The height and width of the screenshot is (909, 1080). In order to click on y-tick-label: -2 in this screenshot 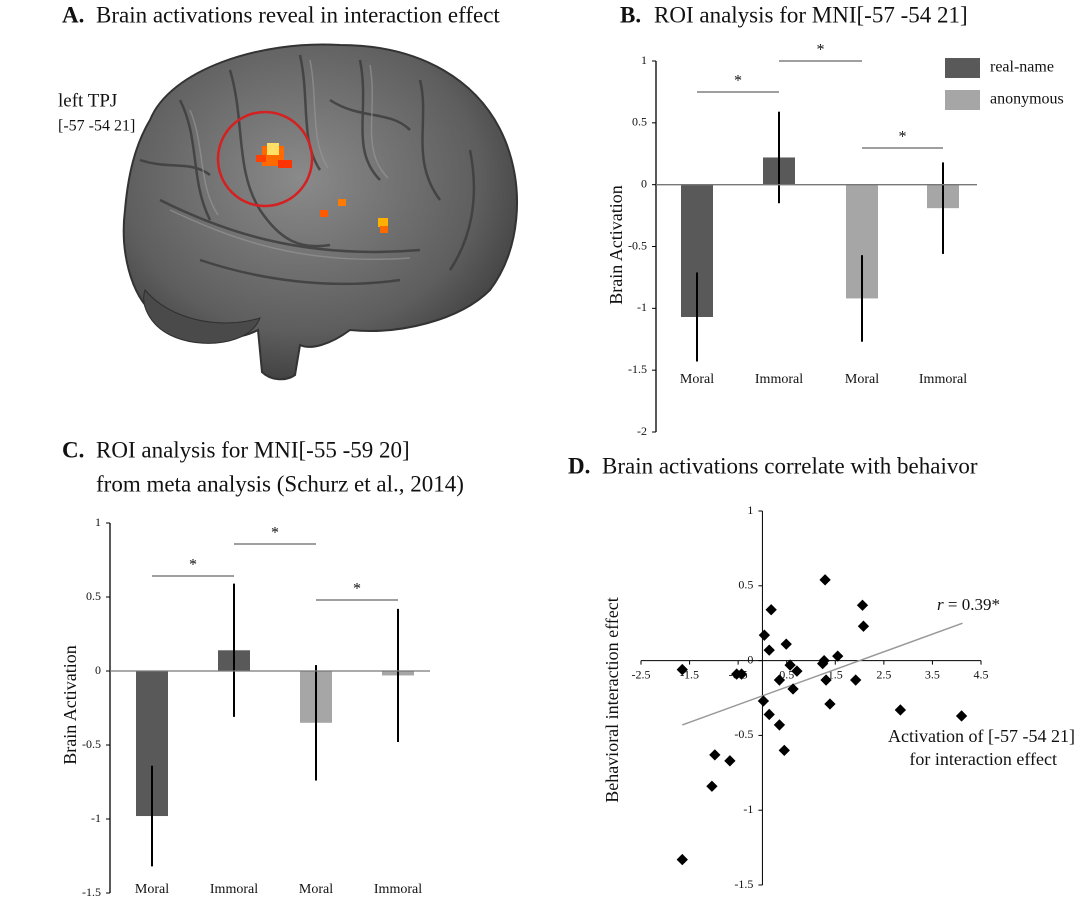, I will do `click(642, 431)`.